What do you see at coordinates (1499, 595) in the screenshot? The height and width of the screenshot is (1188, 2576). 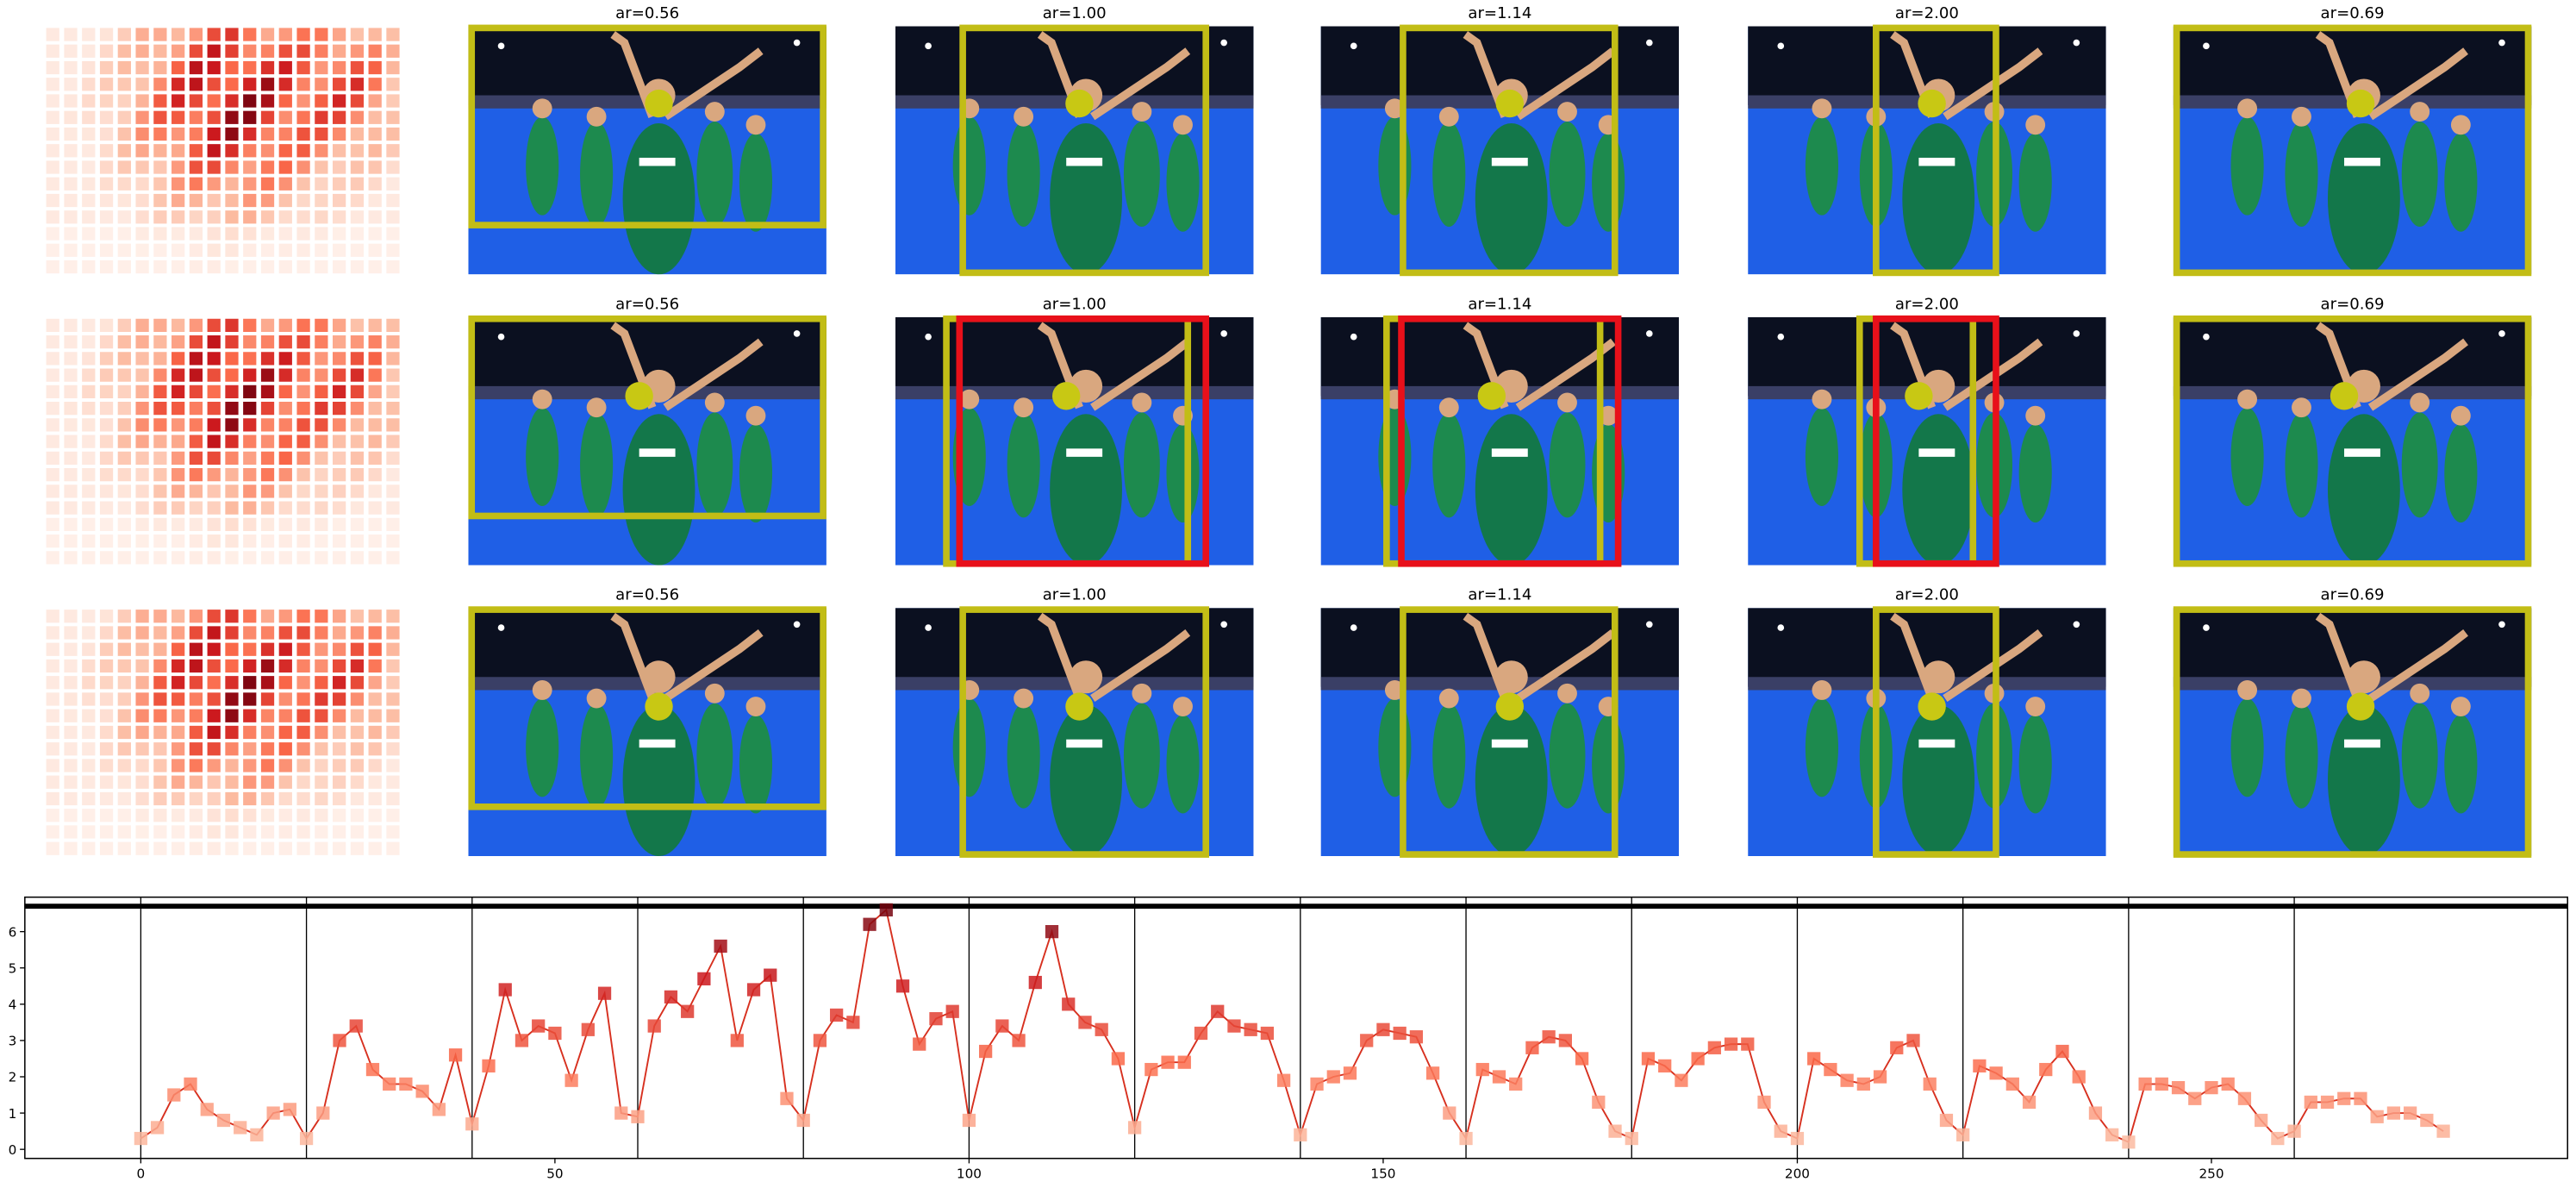 I see `panel-title: ar=1.14` at bounding box center [1499, 595].